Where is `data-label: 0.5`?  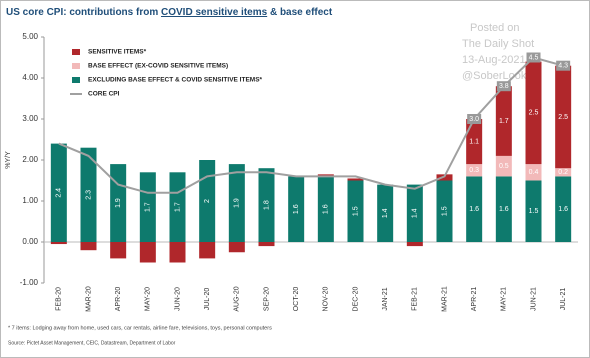 data-label: 0.5 is located at coordinates (504, 166).